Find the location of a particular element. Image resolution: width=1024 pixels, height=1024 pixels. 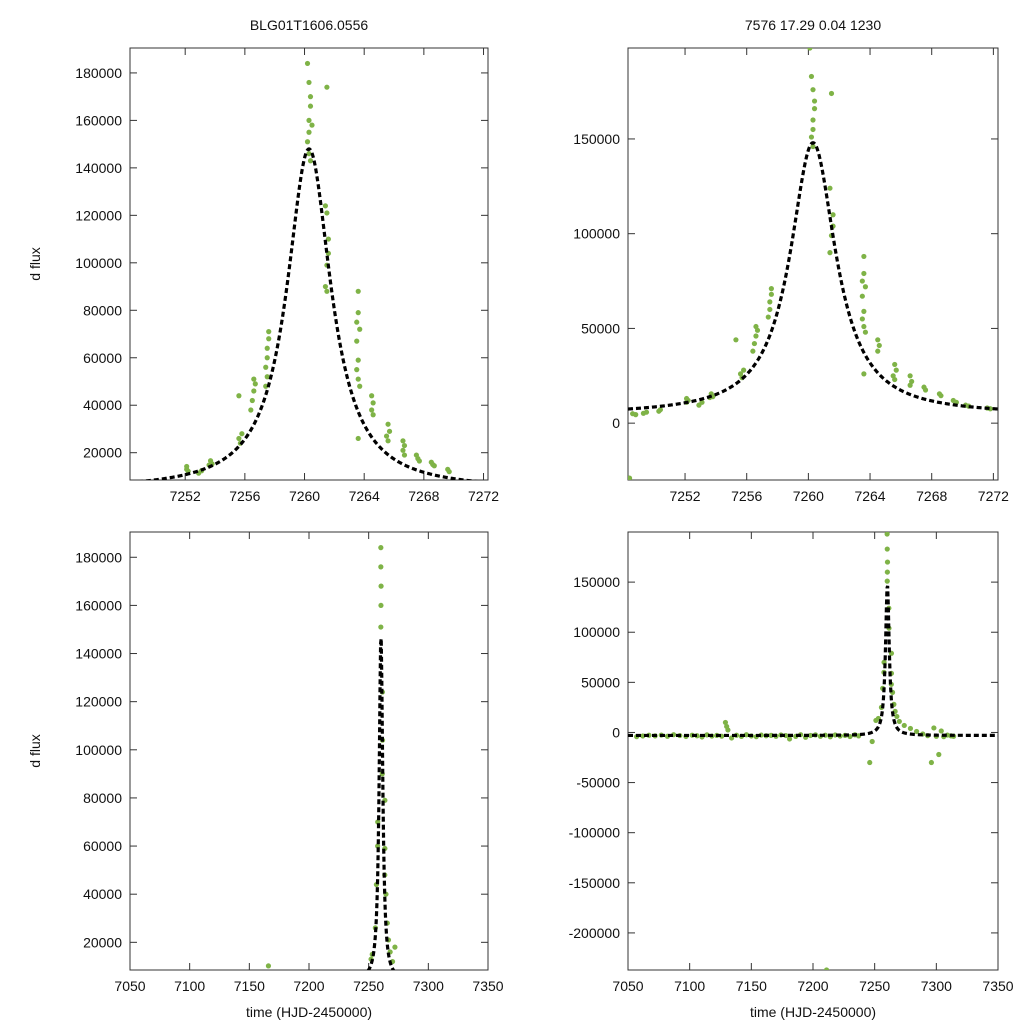

x-tick-label: 7300 is located at coordinates (936, 986).